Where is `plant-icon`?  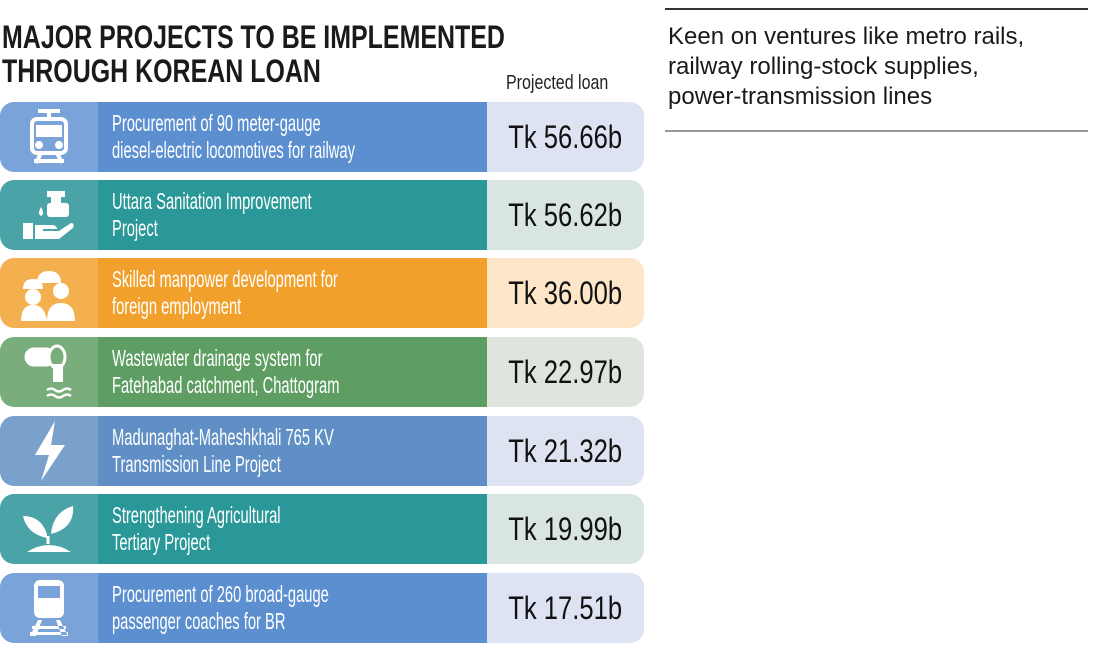
plant-icon is located at coordinates (49, 529).